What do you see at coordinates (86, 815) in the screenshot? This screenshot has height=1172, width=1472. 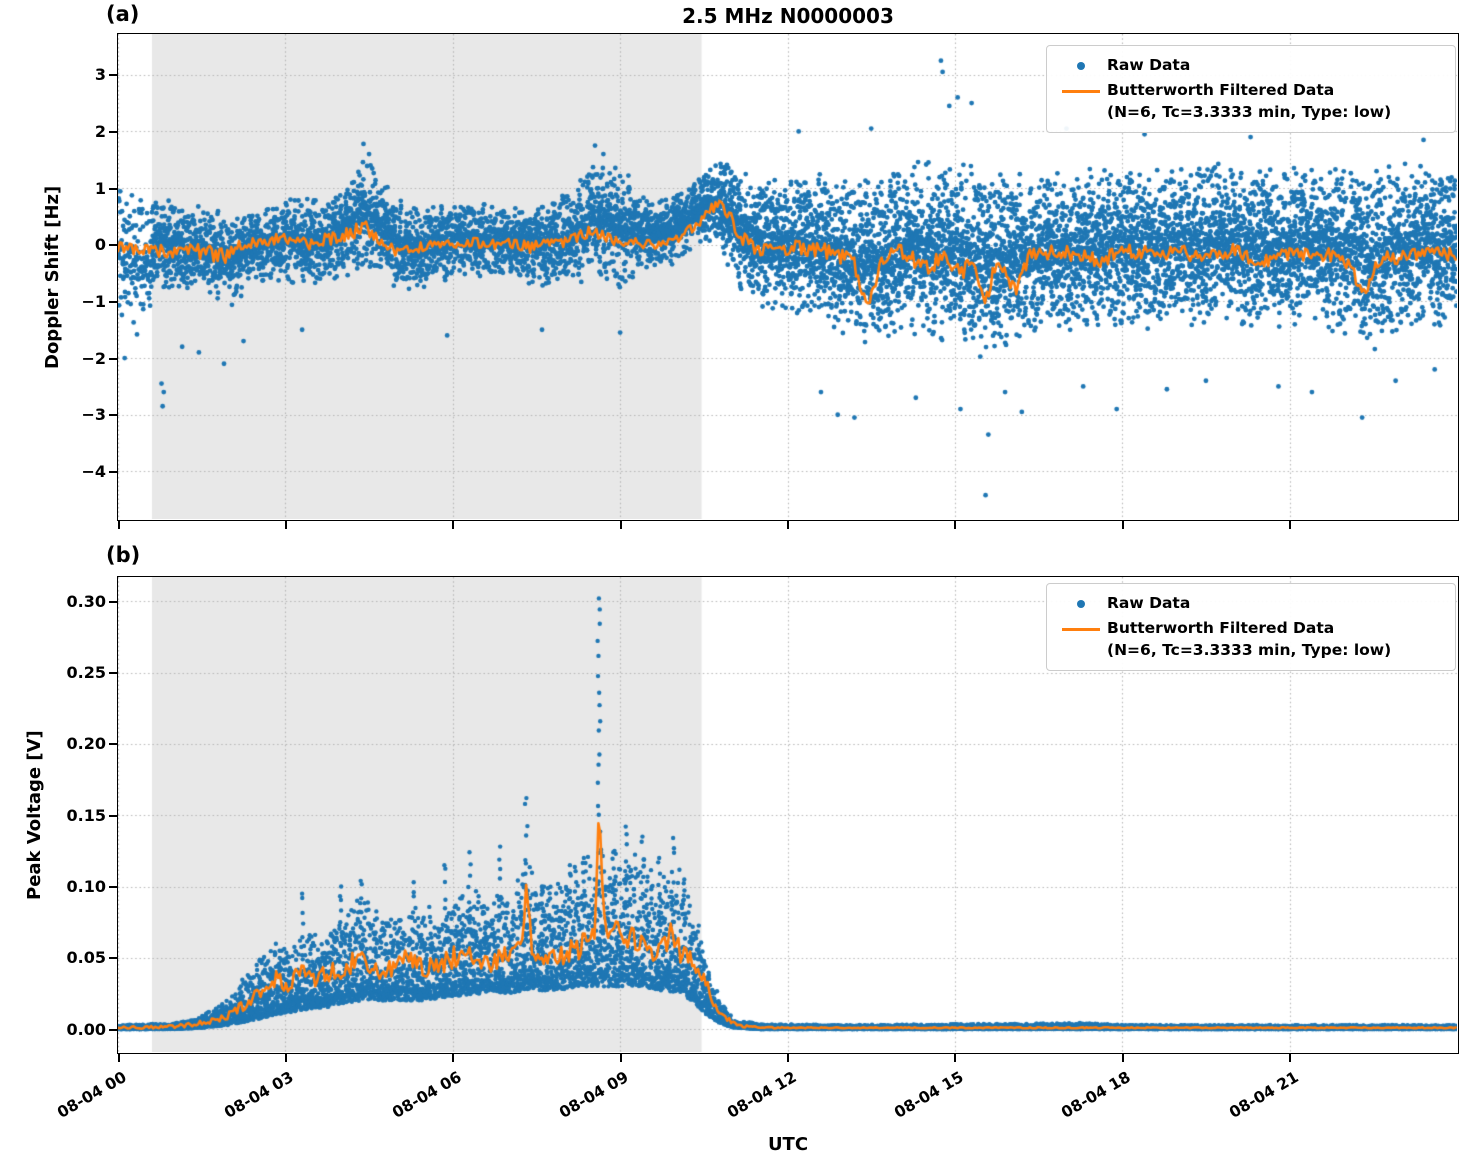 I see `y-tick-label: 0.15` at bounding box center [86, 815].